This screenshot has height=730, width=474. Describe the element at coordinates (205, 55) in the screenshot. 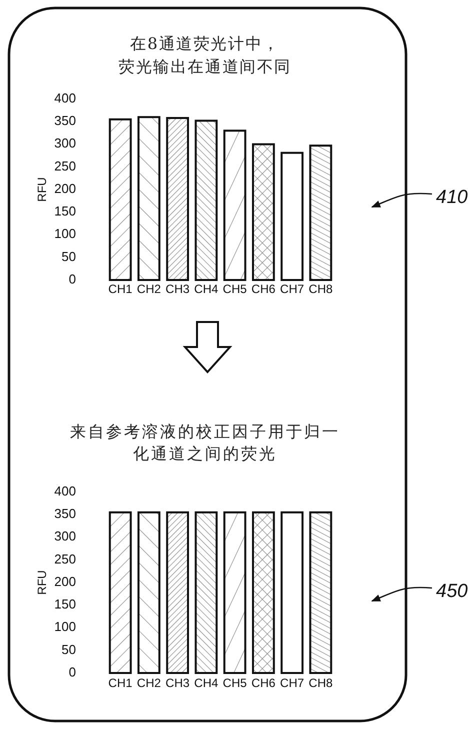

I see `chart-title: 在8通道荧光计中，荧光输出在通道间不同` at that location.